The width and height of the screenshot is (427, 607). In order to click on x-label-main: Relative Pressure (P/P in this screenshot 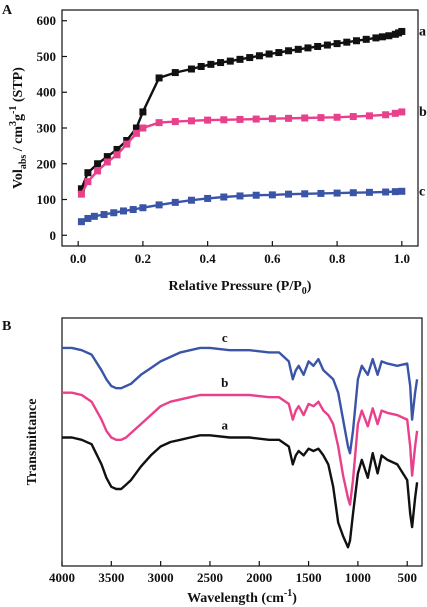, I will do `click(236, 286)`.